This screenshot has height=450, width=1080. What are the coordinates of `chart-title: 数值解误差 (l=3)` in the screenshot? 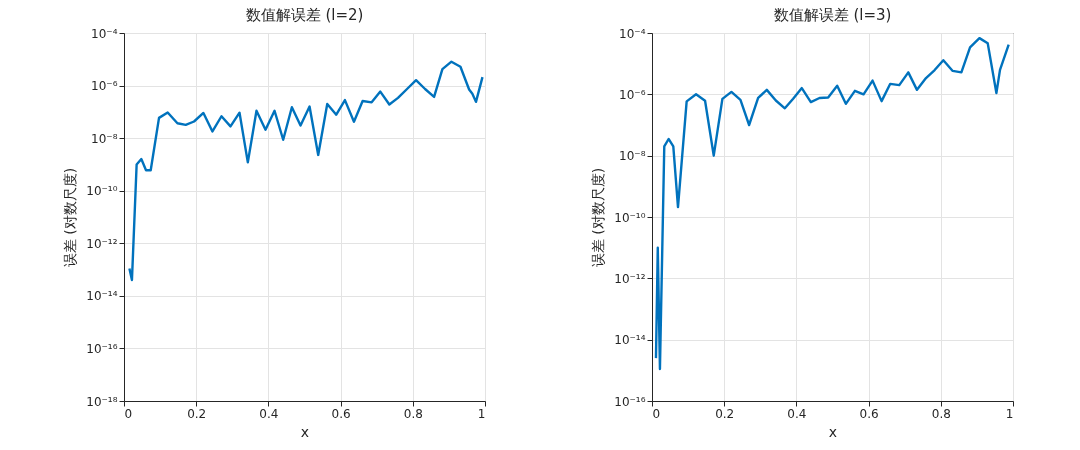 It's located at (832, 15).